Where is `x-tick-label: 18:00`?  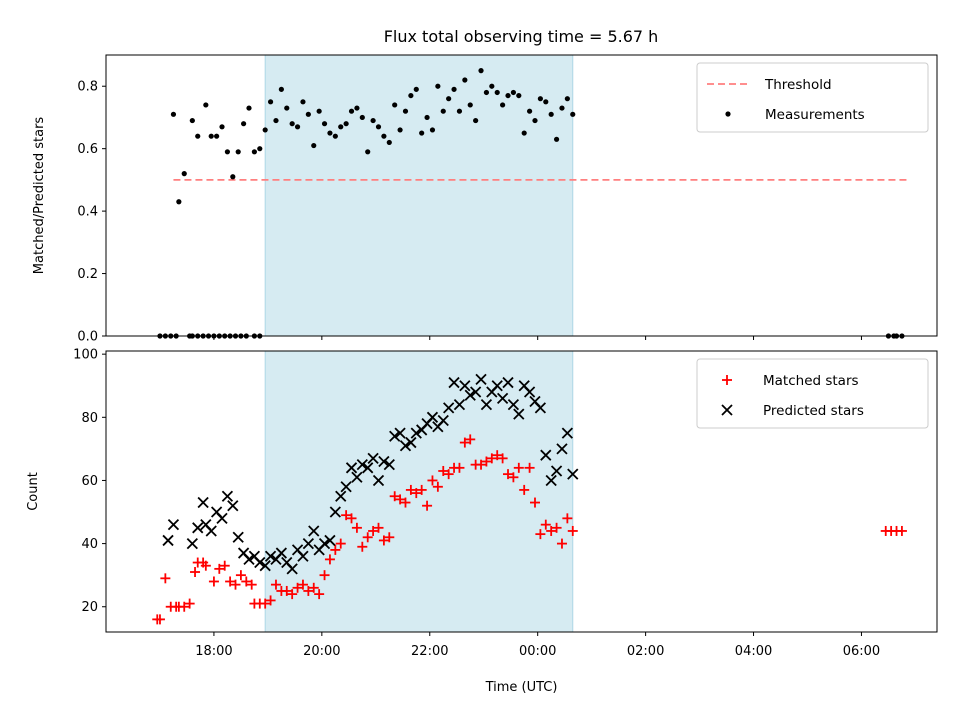 x-tick-label: 18:00 is located at coordinates (213, 651).